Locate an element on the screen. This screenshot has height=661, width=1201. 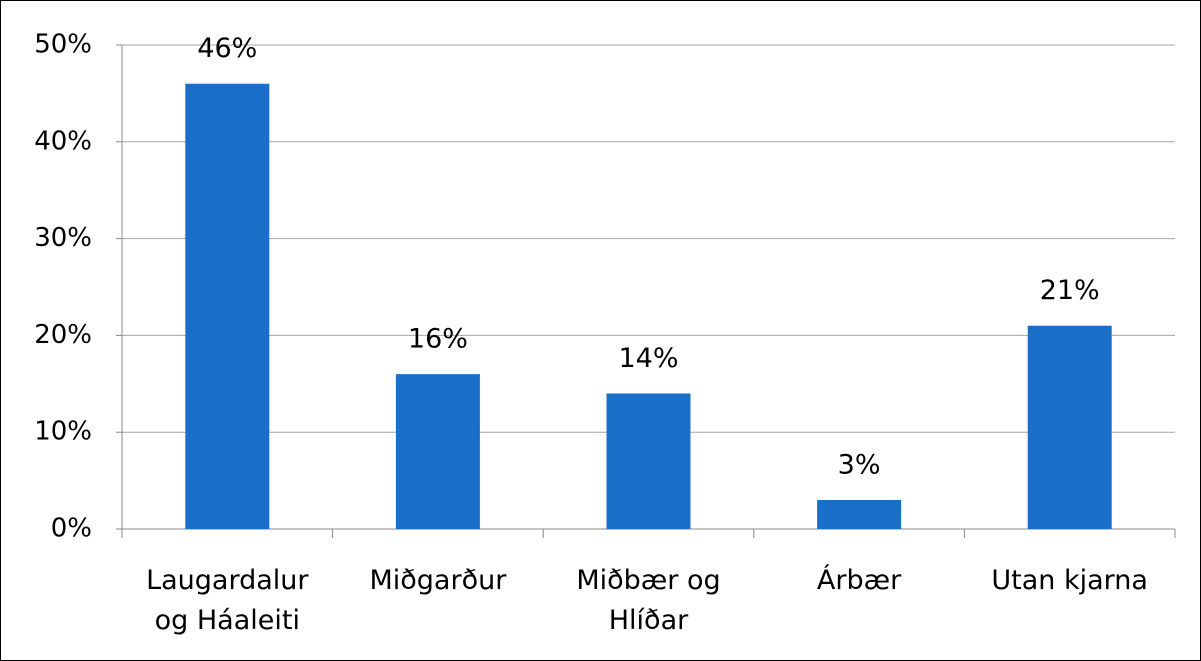
data-label: 3% is located at coordinates (859, 464).